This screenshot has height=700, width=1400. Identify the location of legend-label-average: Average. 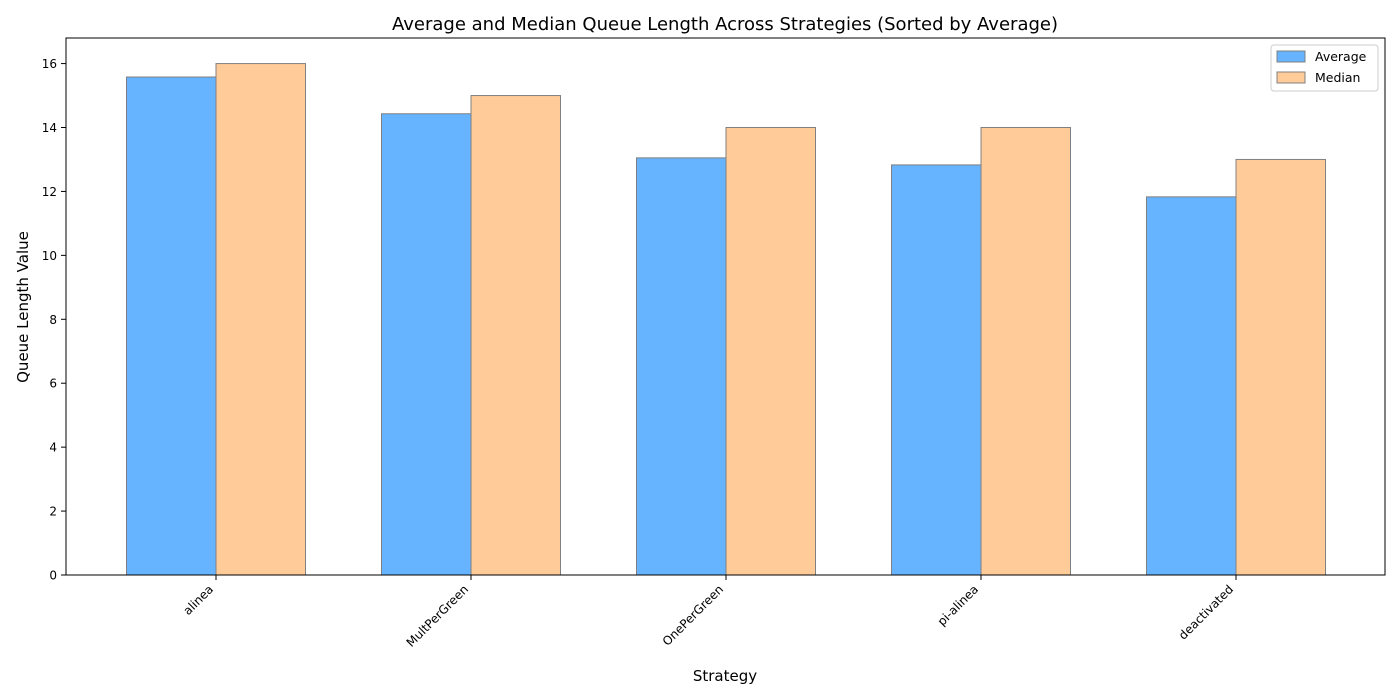
(1341, 56).